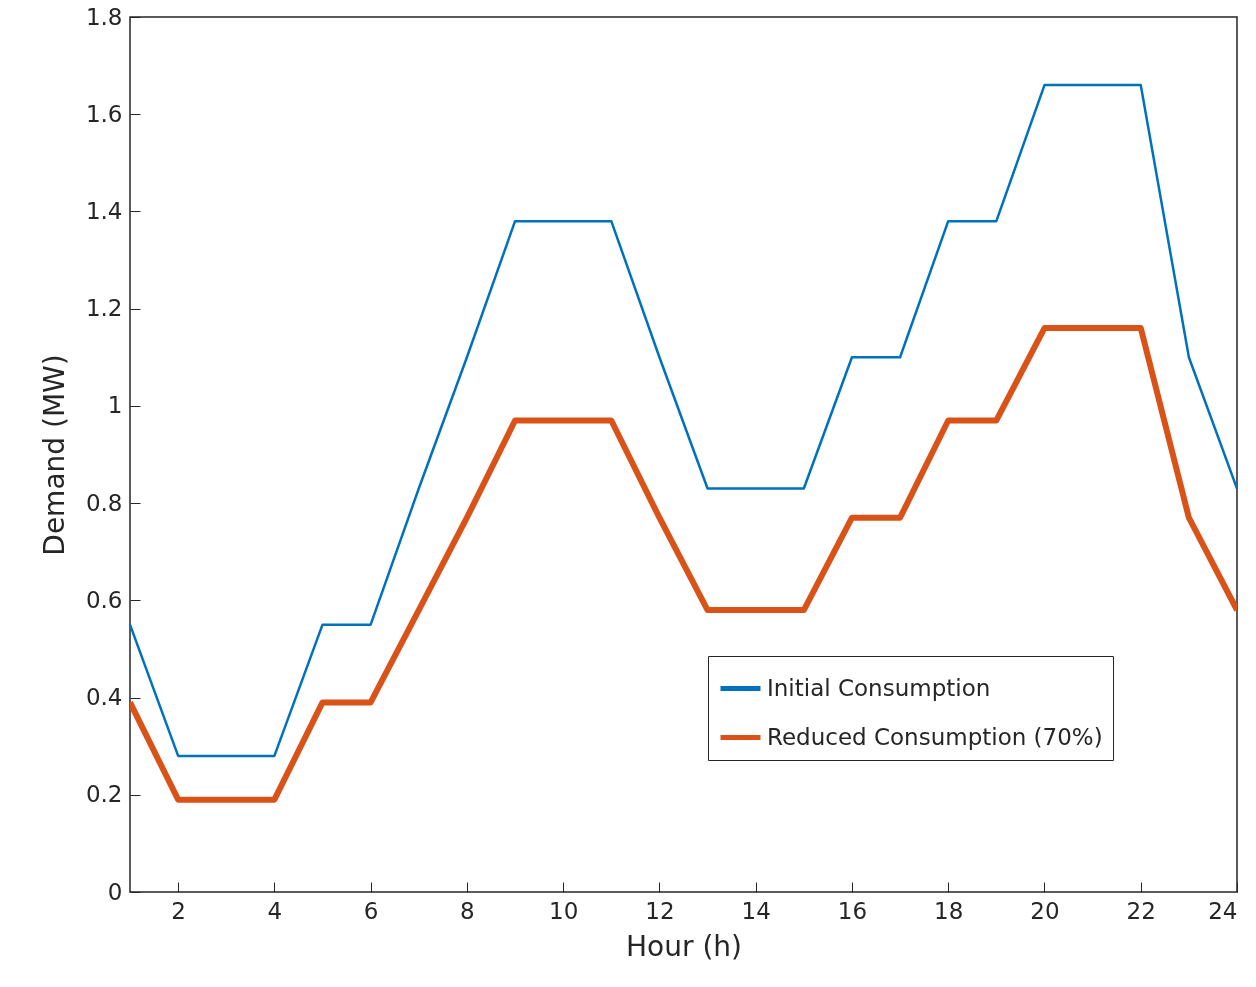  I want to click on x-tick-label: 4, so click(275, 910).